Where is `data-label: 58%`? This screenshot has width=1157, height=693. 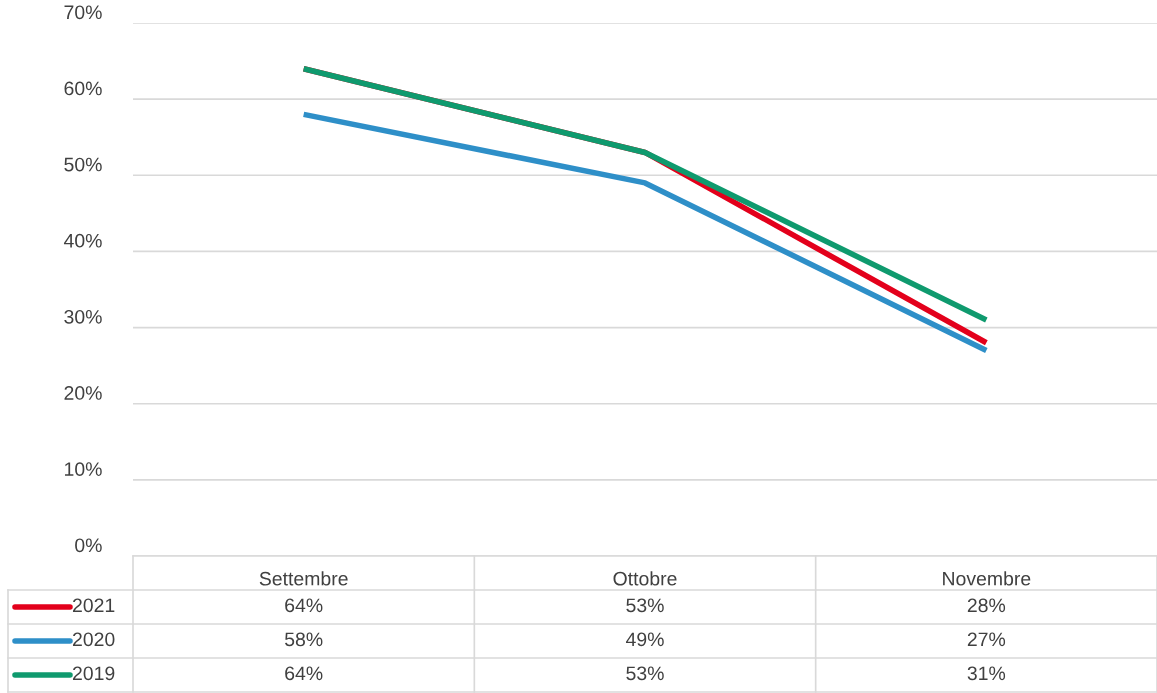 data-label: 58% is located at coordinates (303, 639).